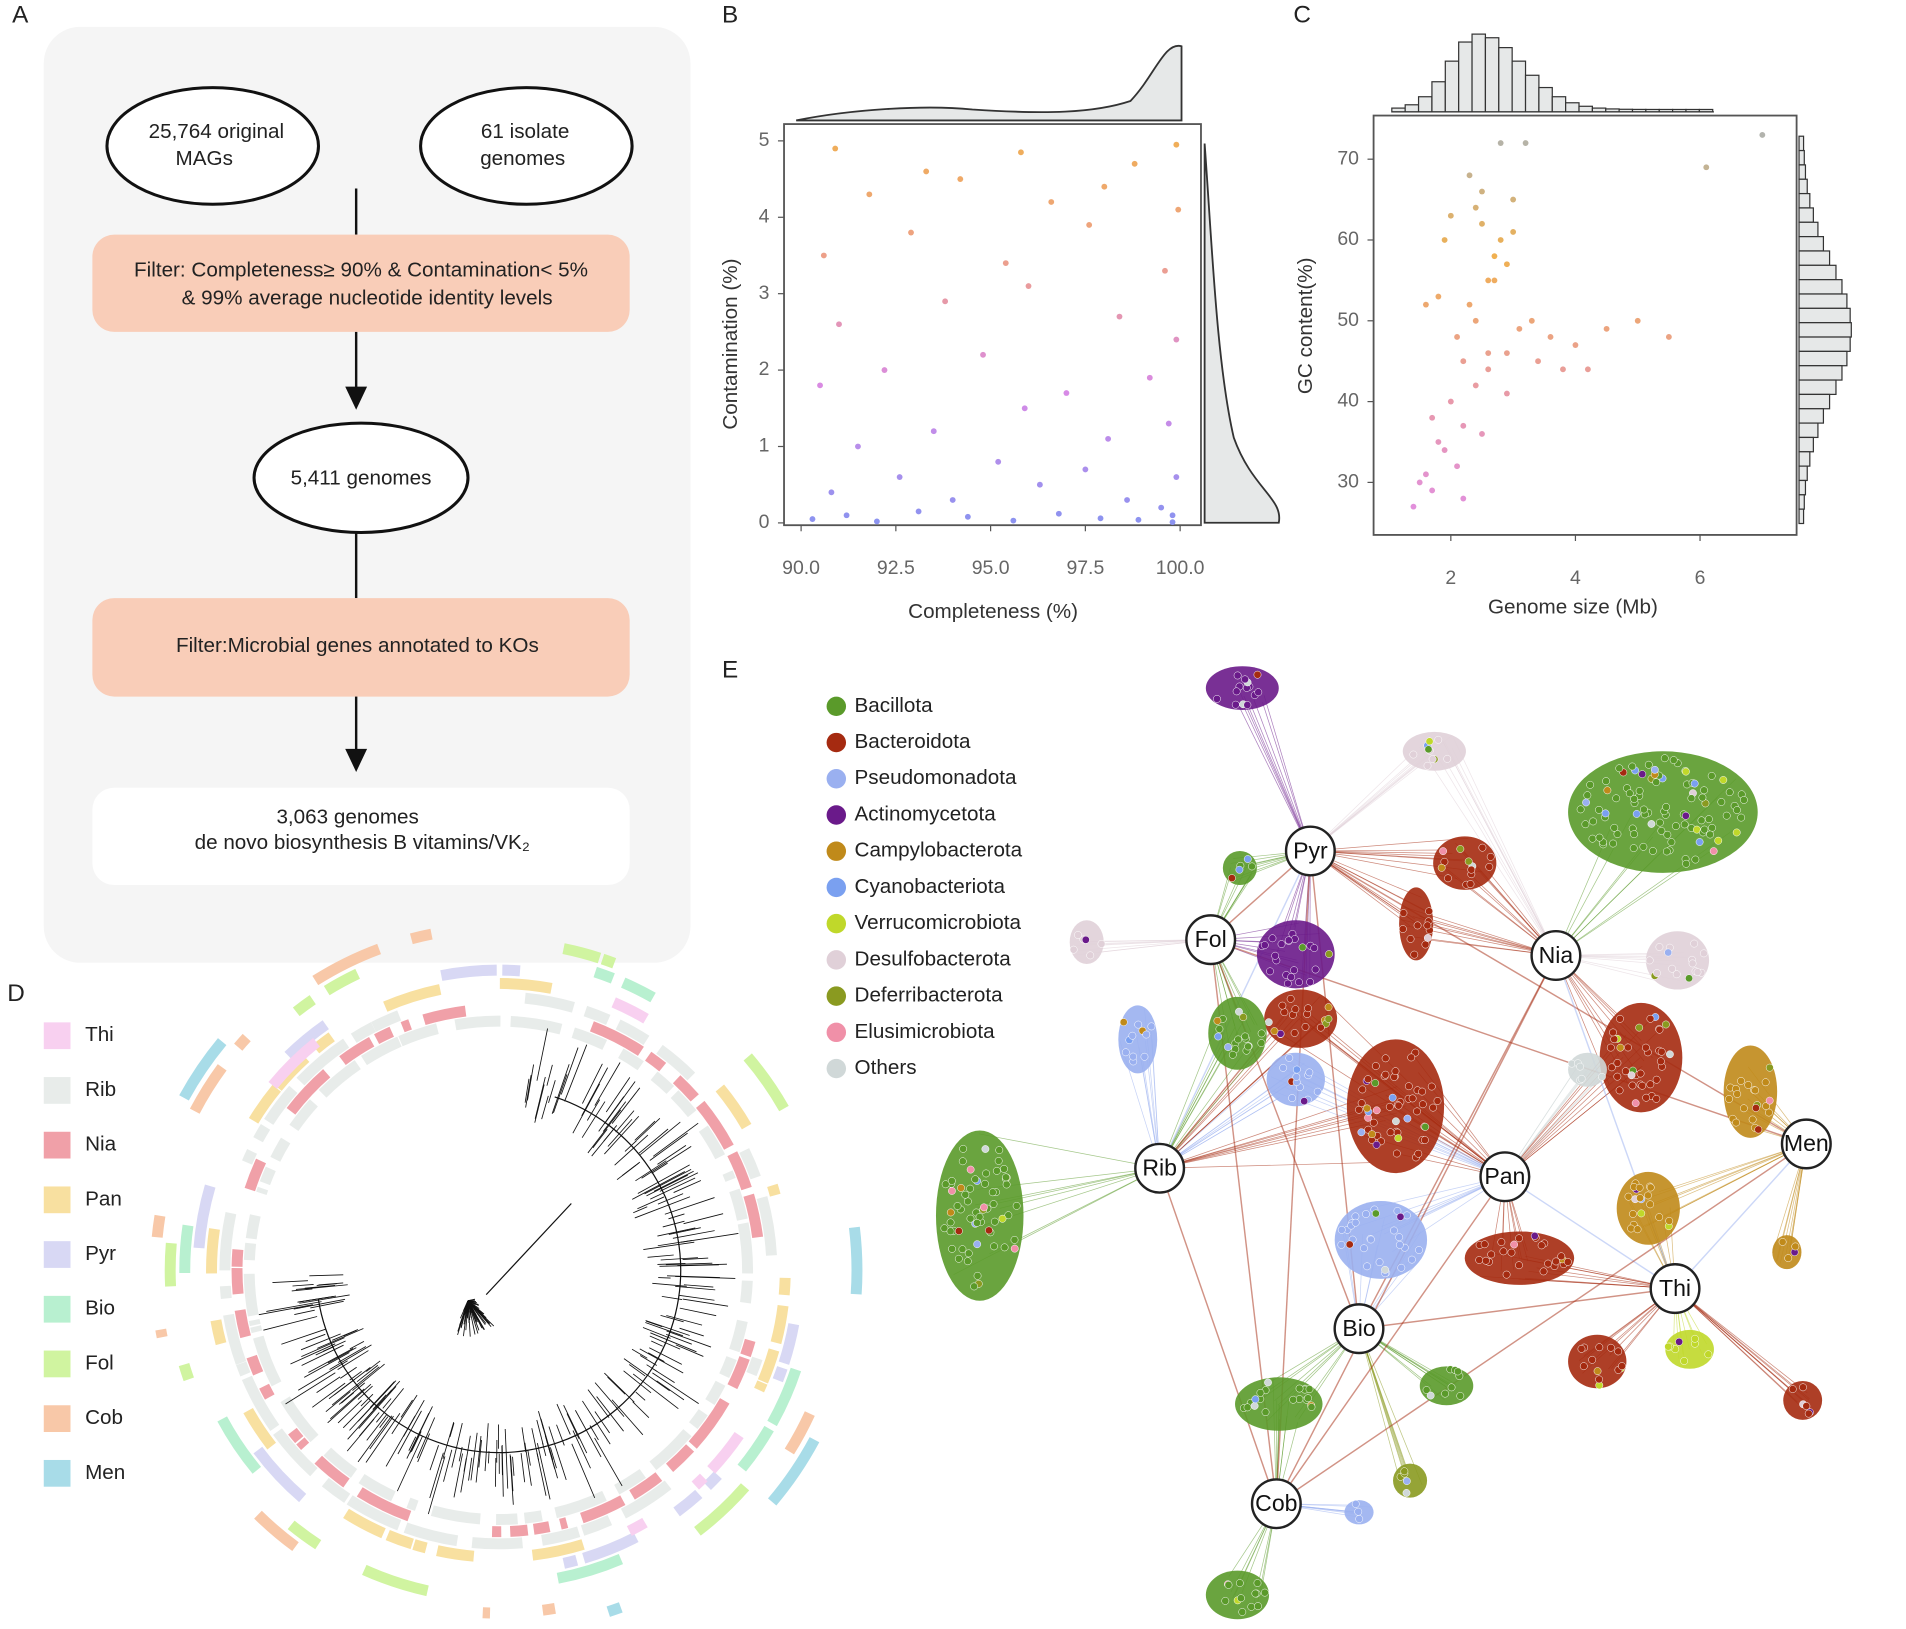 This screenshot has width=1906, height=1629. I want to click on node-text: 3,063 genomes, so click(347, 817).